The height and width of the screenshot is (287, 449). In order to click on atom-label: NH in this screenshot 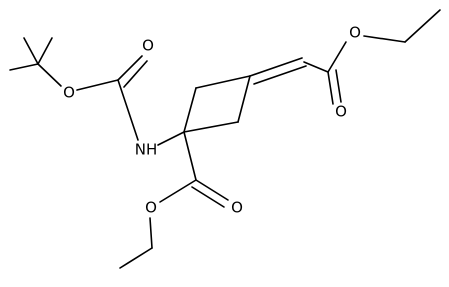, I will do `click(146, 150)`.